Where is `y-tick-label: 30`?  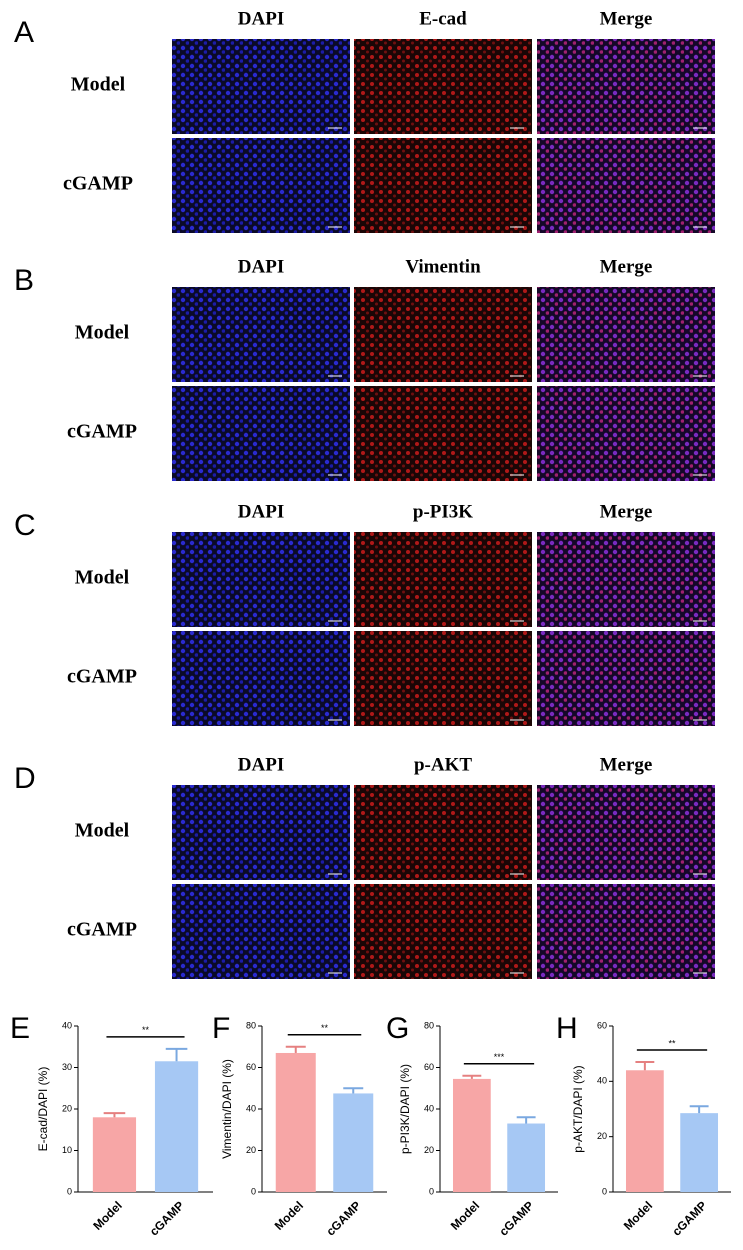 y-tick-label: 30 is located at coordinates (67, 1067).